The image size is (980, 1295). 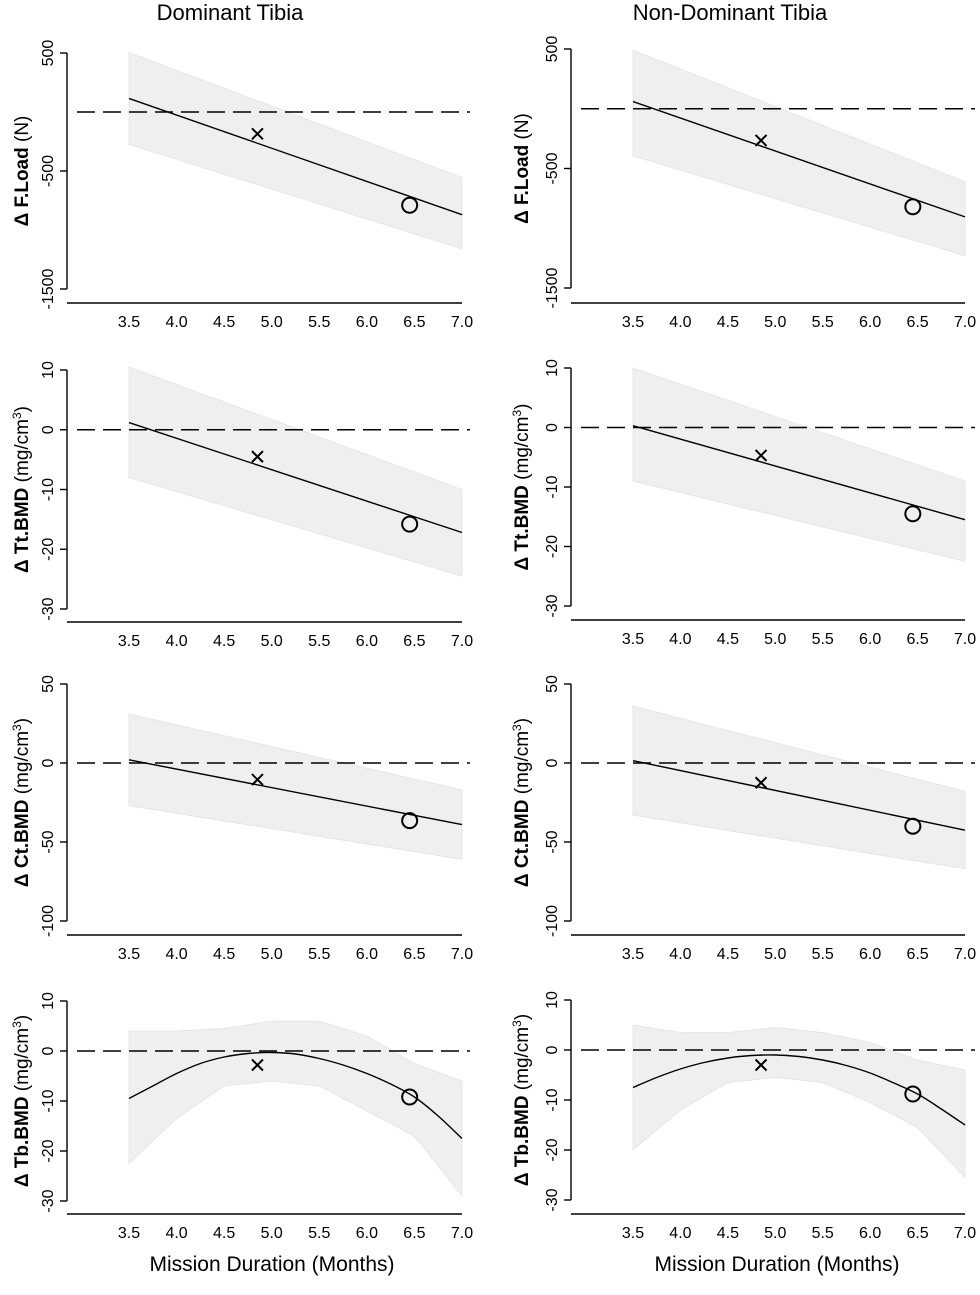 I want to click on y-tick-label: -500, so click(x=48, y=171).